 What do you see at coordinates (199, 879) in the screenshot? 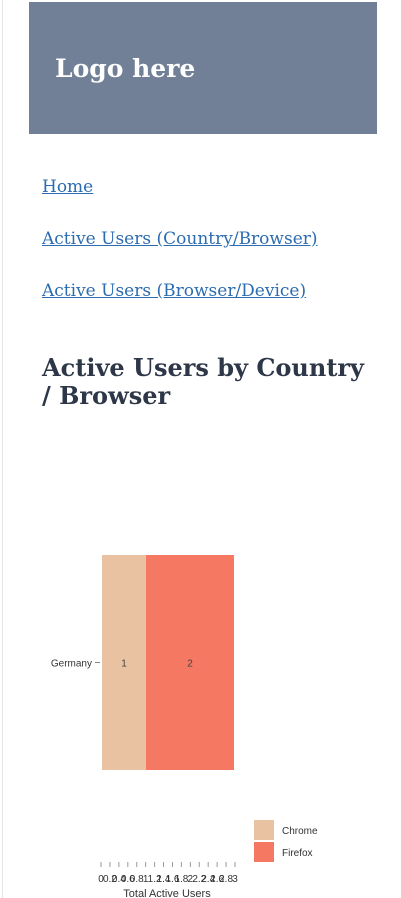
I see `x-axis-tick-label: 2.2` at bounding box center [199, 879].